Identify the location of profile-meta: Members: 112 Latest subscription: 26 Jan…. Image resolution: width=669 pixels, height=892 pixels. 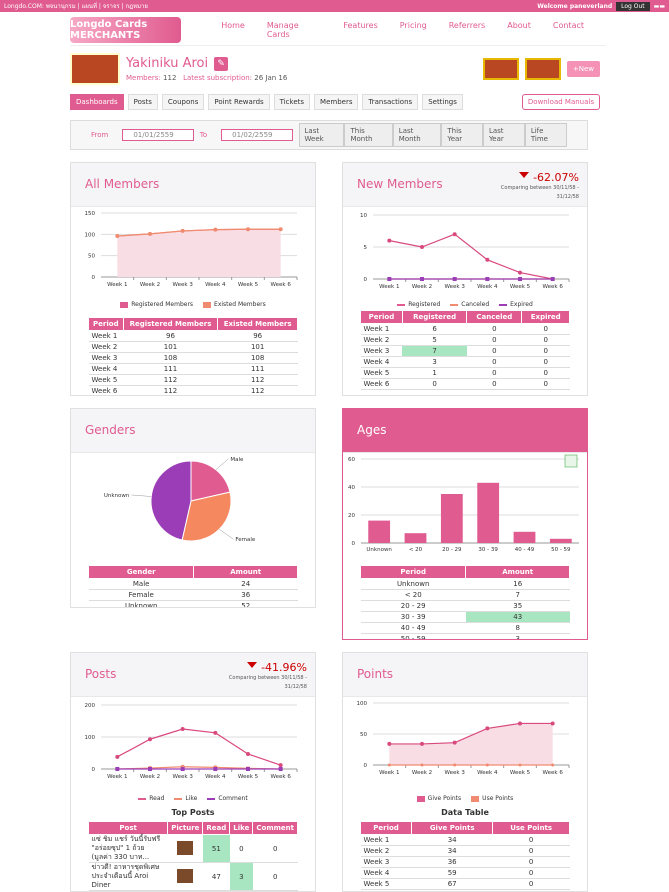
(206, 78).